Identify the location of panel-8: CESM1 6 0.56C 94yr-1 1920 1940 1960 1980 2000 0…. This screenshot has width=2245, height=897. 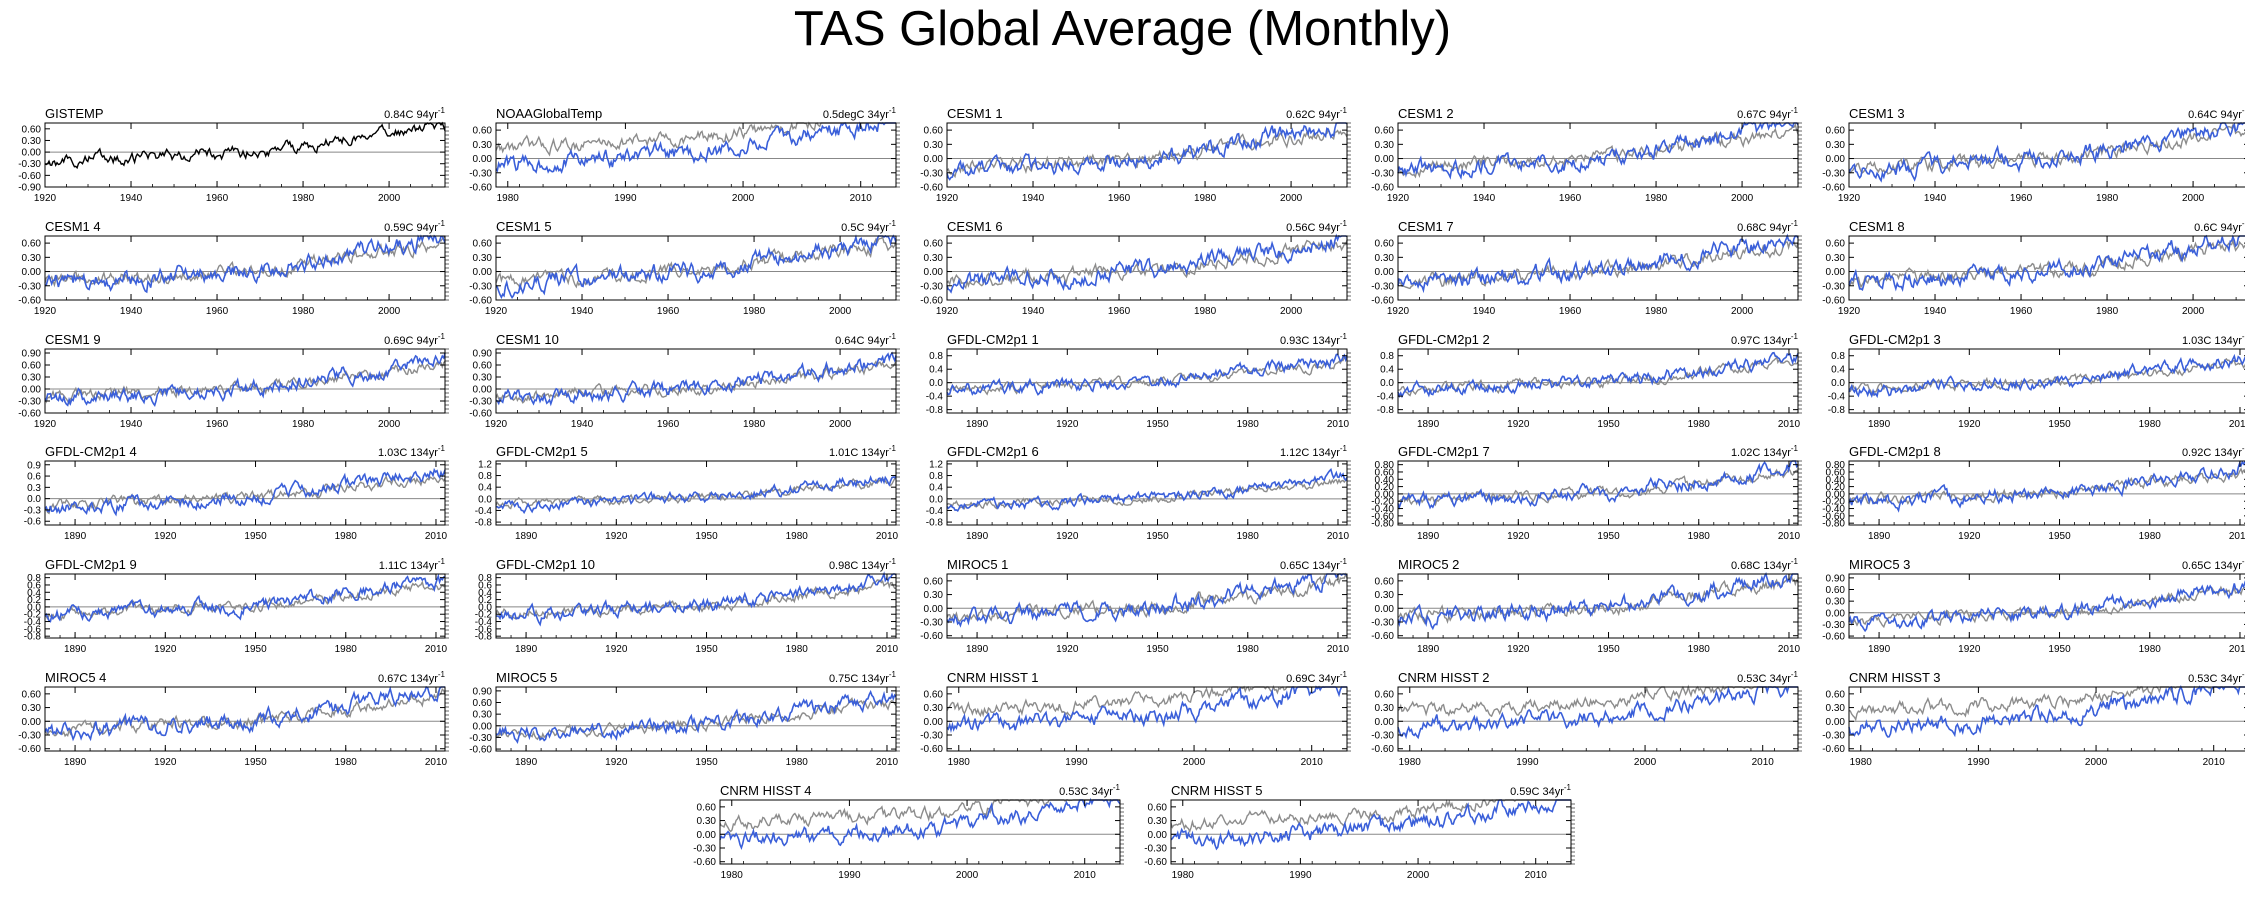
(1135, 268).